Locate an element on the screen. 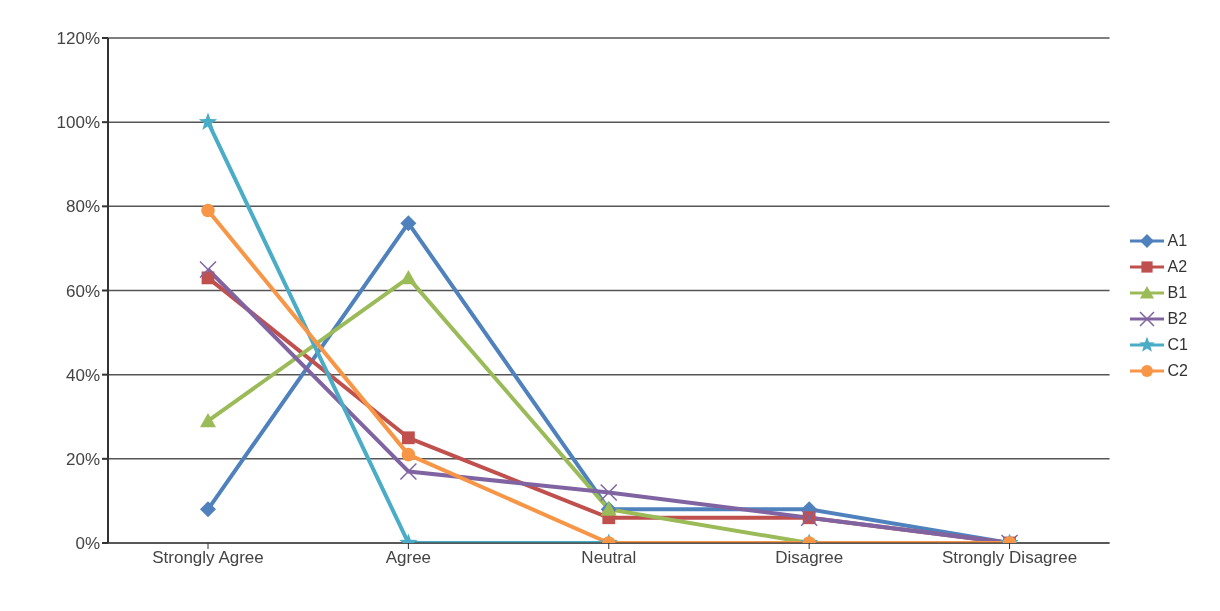  legend-label: C1 is located at coordinates (1177, 344).